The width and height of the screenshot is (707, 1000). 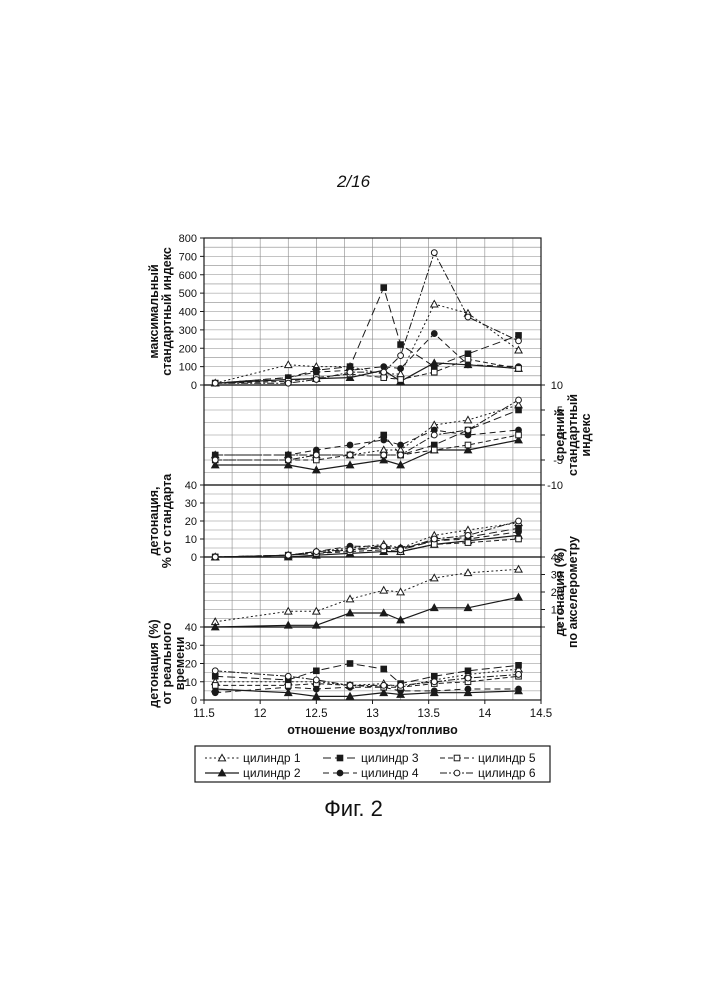 What do you see at coordinates (586, 434) in the screenshot?
I see `y-axis-title-line: индекс` at bounding box center [586, 434].